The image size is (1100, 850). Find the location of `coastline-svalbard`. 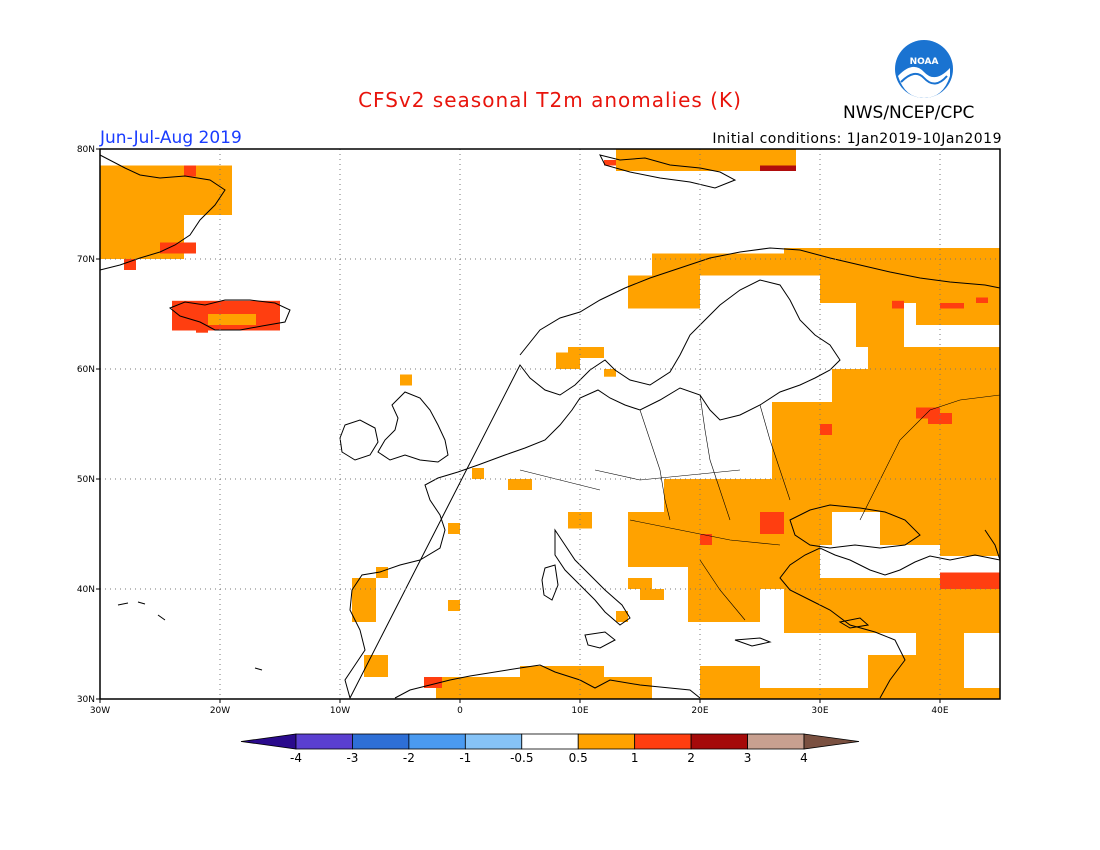

coastline-svalbard is located at coordinates (668, 171).